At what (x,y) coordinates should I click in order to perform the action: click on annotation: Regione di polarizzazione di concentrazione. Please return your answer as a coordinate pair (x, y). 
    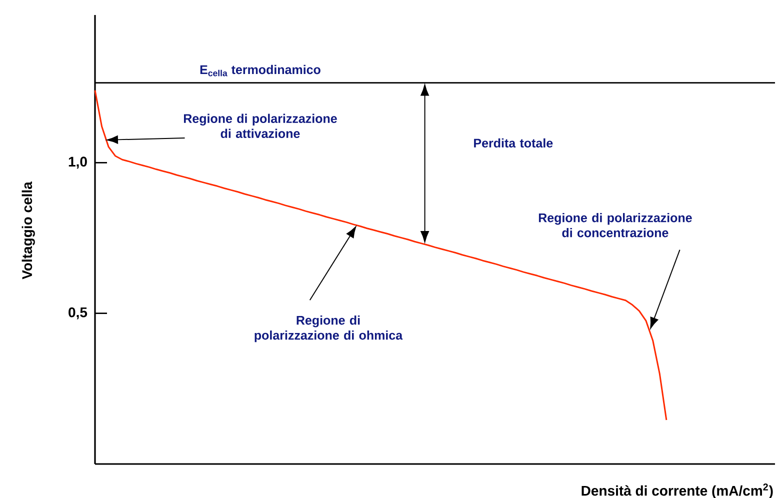
    Looking at the image, I should click on (615, 225).